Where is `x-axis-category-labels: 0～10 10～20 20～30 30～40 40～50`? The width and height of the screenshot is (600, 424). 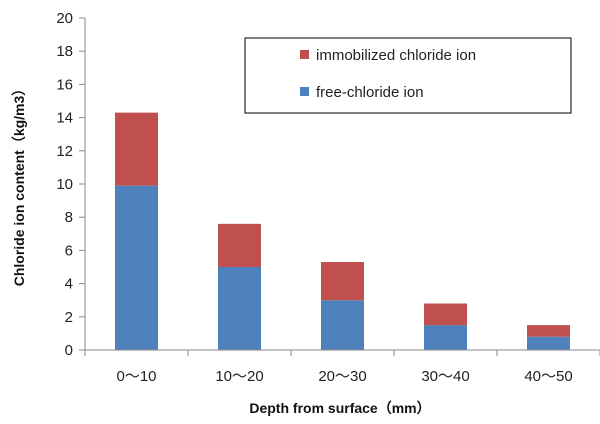 x-axis-category-labels: 0～10 10～20 20～30 30～40 40～50 is located at coordinates (344, 376).